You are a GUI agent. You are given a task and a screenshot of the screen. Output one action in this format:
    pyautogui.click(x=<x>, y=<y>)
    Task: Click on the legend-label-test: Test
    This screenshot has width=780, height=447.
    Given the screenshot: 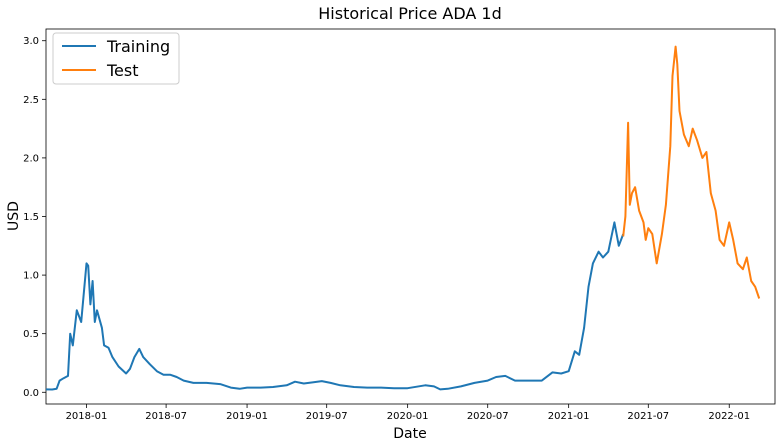 What is the action you would take?
    pyautogui.click(x=122, y=70)
    